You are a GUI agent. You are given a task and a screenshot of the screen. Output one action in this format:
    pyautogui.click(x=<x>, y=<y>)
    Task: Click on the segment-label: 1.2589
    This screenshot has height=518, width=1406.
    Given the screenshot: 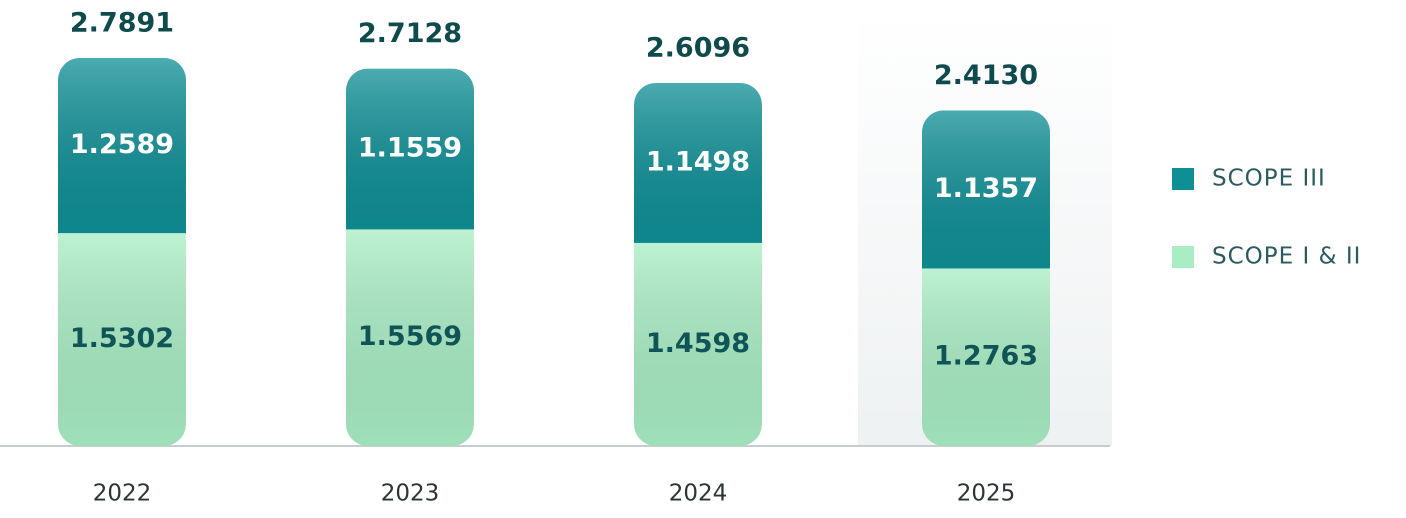 What is the action you would take?
    pyautogui.click(x=122, y=144)
    